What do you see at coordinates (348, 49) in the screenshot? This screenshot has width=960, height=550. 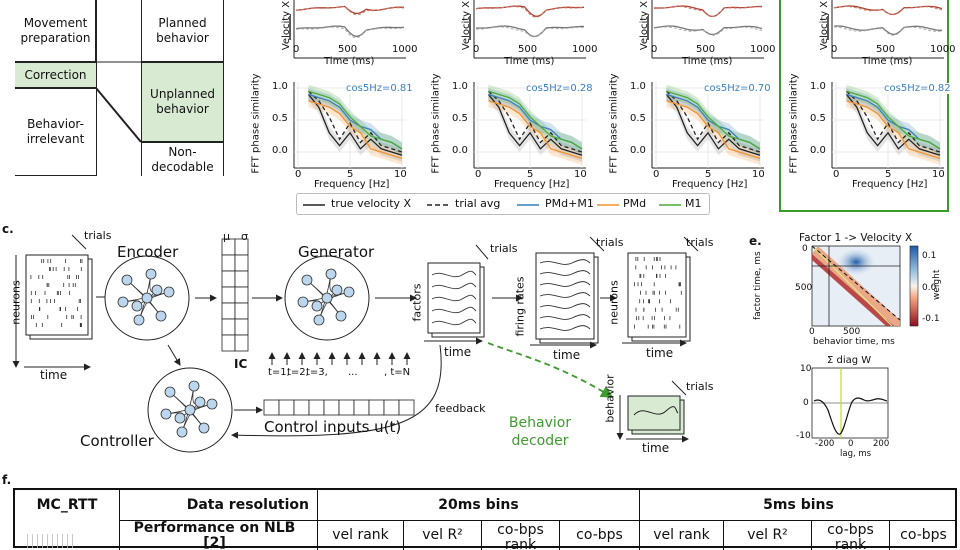 I see `time-tick: 500` at bounding box center [348, 49].